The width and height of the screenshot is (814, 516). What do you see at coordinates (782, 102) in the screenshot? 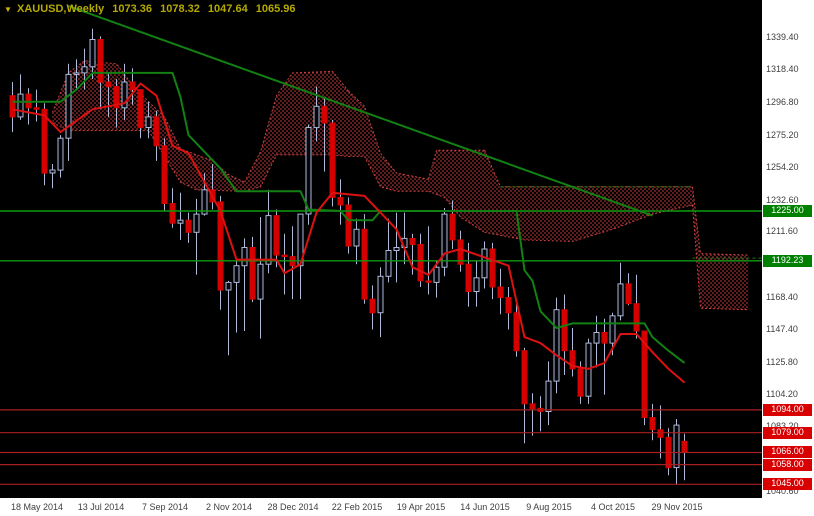
I see `price-axis-label: 1296.80` at bounding box center [782, 102].